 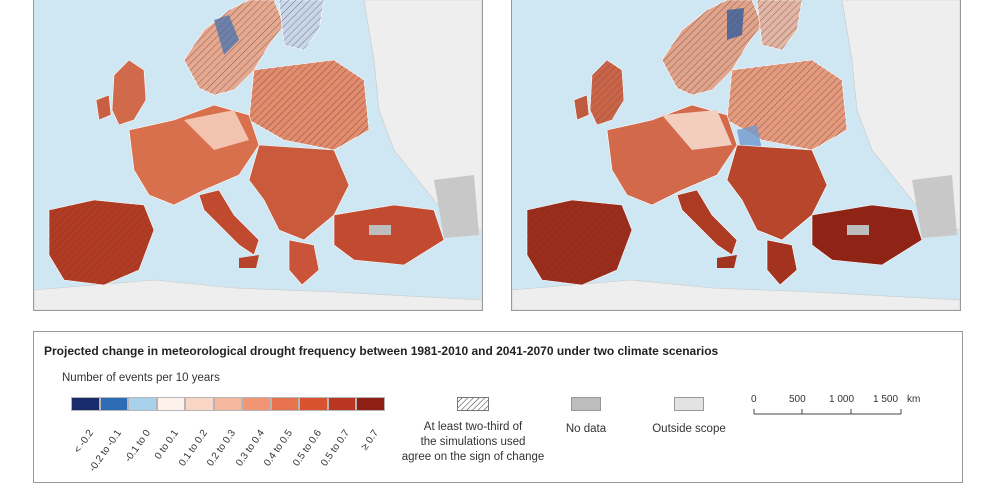 I want to click on color-class-label: 0.2 to 0.3, so click(x=222, y=448).